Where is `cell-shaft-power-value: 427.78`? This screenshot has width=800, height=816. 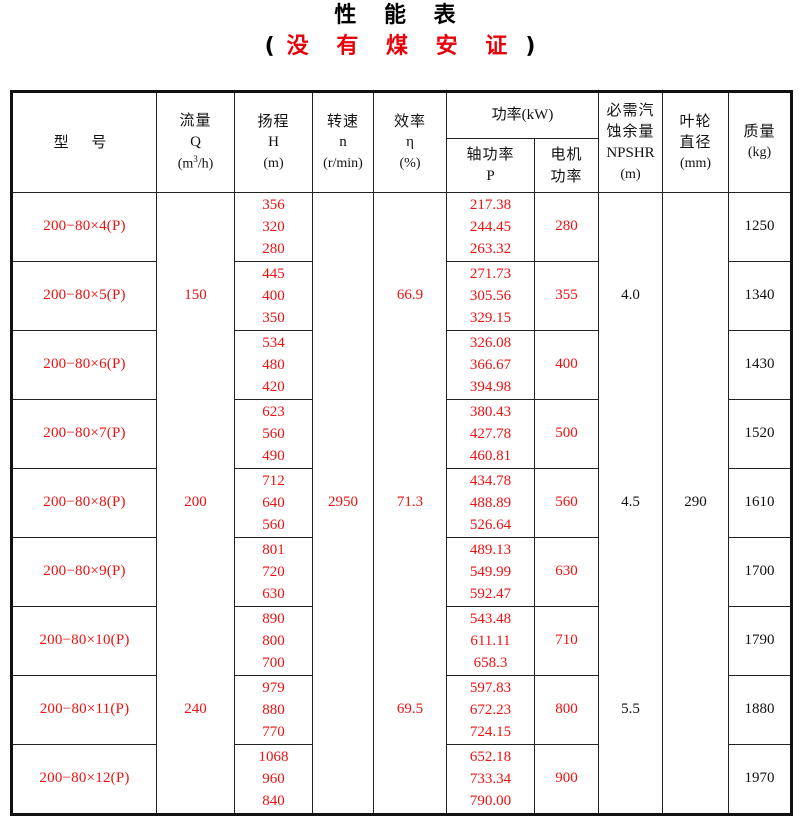 cell-shaft-power-value: 427.78 is located at coordinates (490, 434).